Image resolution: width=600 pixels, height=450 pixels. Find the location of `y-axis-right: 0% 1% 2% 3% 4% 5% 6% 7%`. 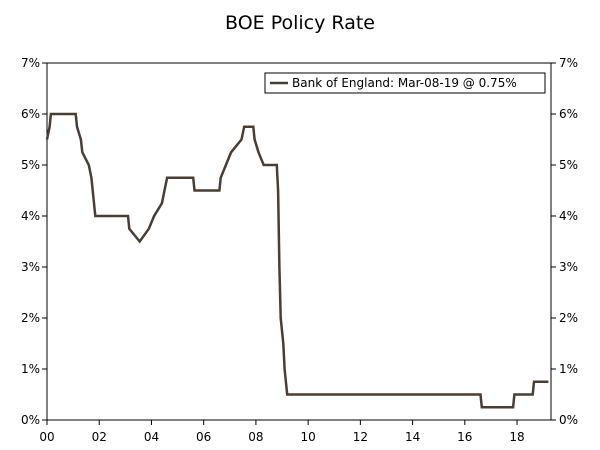

y-axis-right: 0% 1% 2% 3% 4% 5% 6% 7% is located at coordinates (564, 241).